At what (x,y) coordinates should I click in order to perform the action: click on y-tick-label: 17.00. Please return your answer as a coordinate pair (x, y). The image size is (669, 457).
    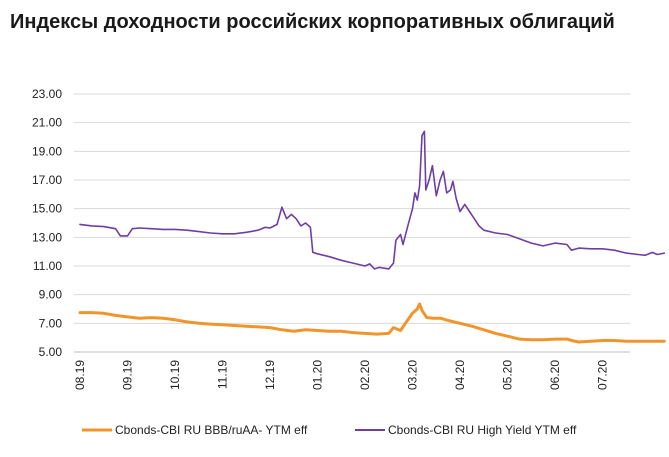
    Looking at the image, I should click on (47, 180).